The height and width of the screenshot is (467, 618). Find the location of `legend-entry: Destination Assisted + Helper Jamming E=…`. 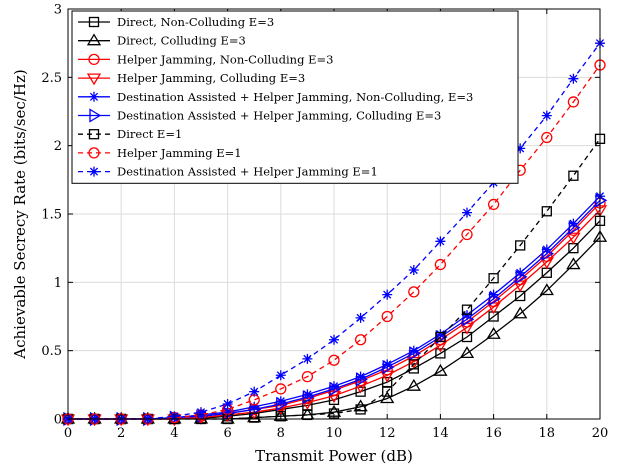

legend-entry: Destination Assisted + Helper Jamming E=… is located at coordinates (228, 172).